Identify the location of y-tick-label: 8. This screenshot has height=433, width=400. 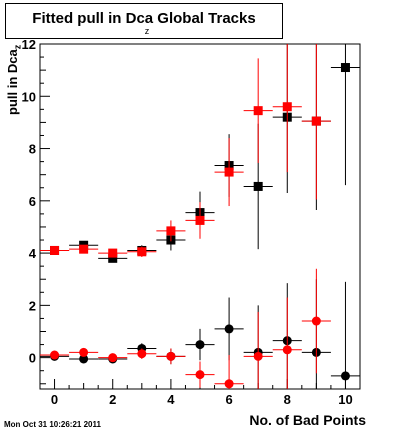
(32, 149).